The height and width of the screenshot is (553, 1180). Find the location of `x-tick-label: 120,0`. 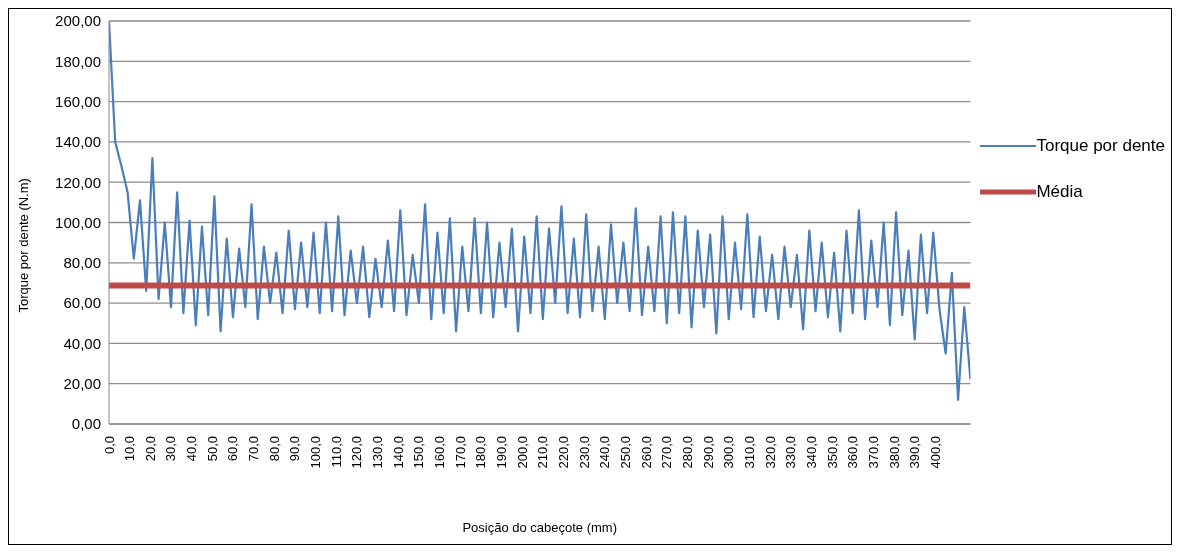

x-tick-label: 120,0 is located at coordinates (357, 452).